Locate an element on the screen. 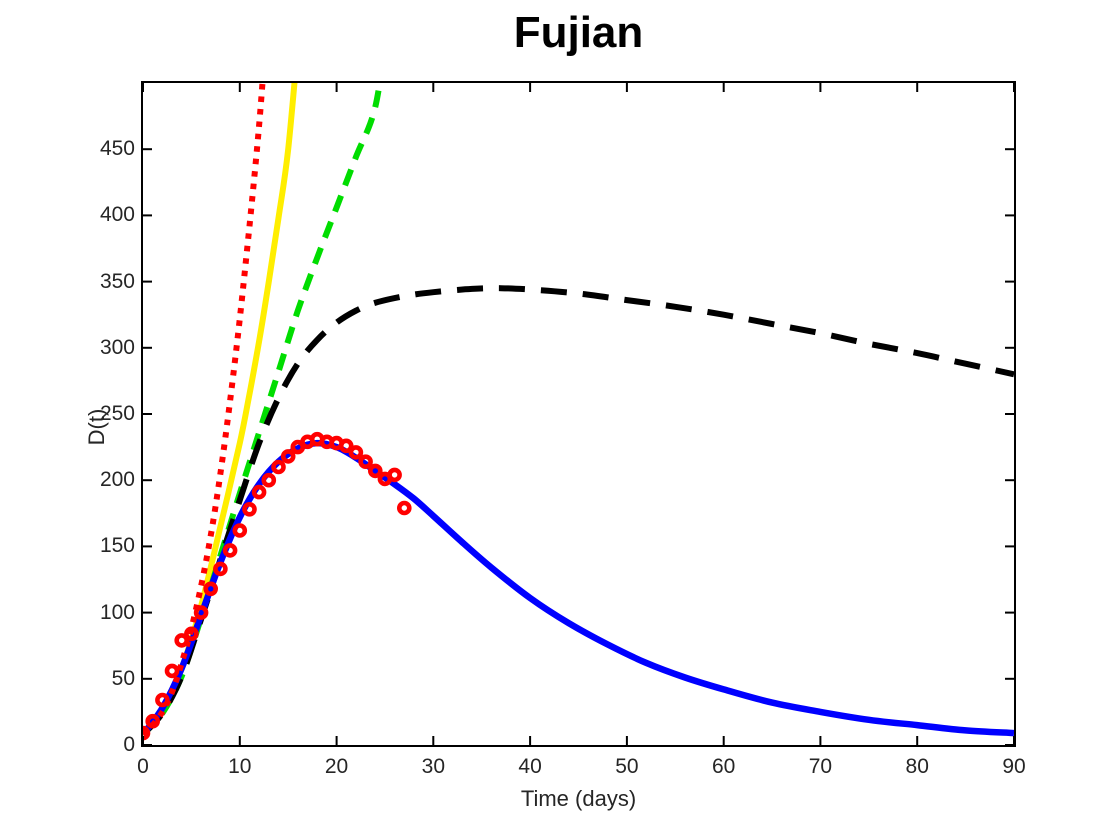 This screenshot has width=1120, height=840. y-tick-label: 350 is located at coordinates (117, 281).